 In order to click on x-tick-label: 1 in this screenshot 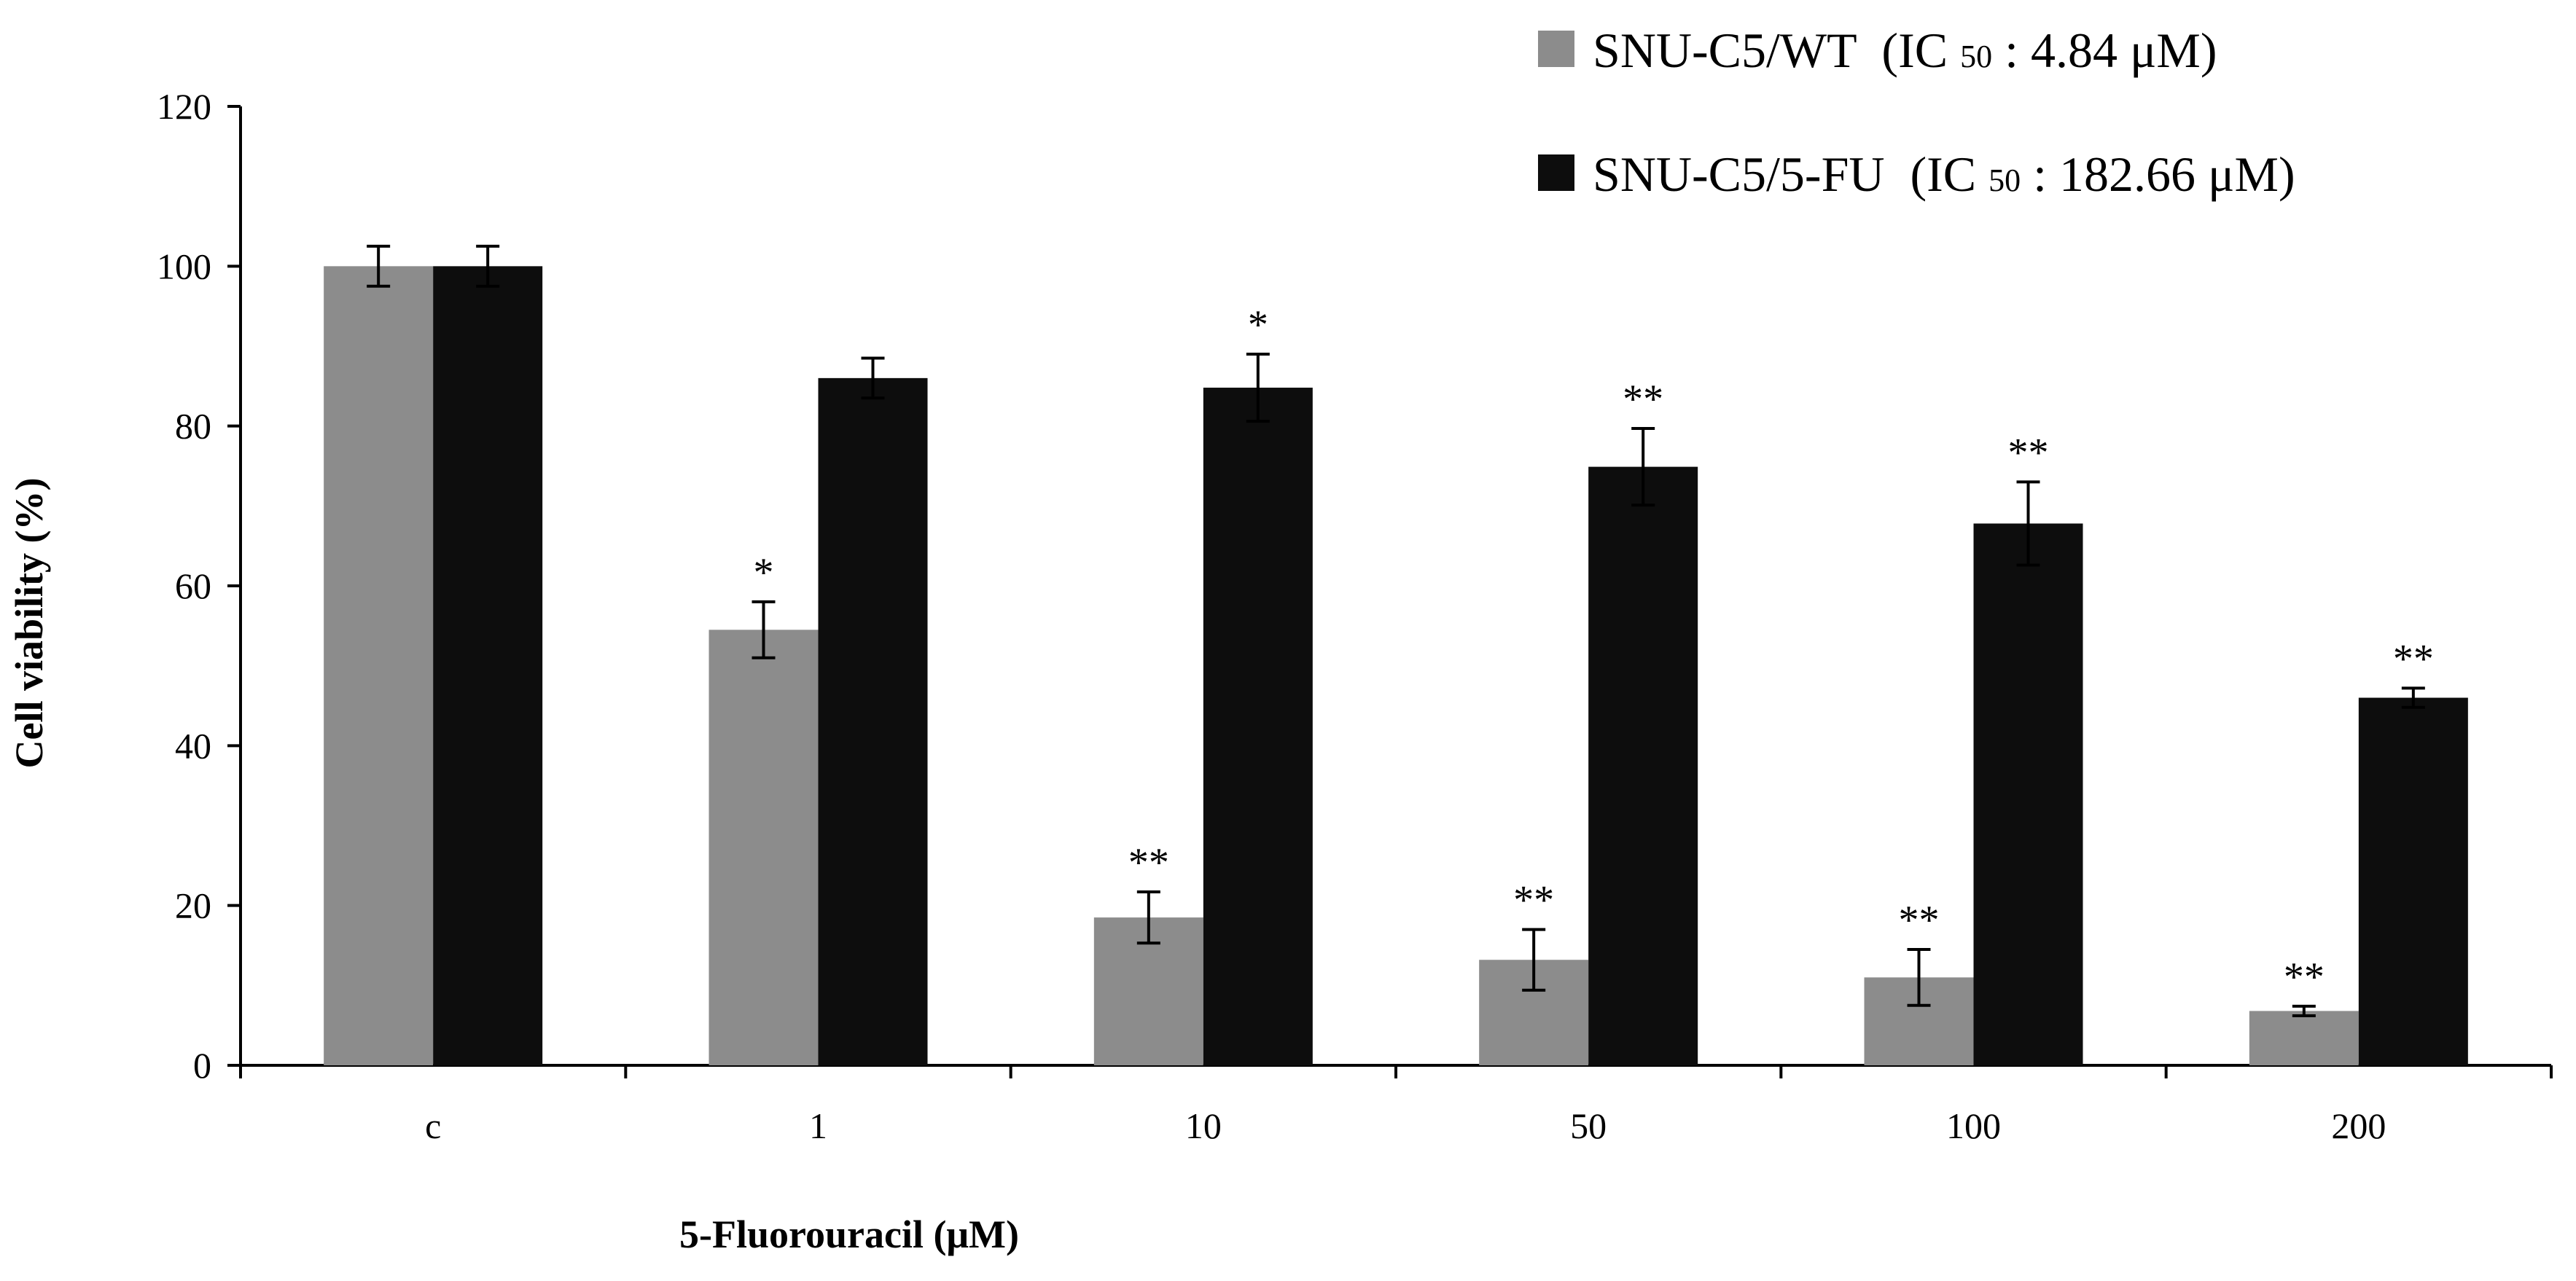, I will do `click(818, 1125)`.